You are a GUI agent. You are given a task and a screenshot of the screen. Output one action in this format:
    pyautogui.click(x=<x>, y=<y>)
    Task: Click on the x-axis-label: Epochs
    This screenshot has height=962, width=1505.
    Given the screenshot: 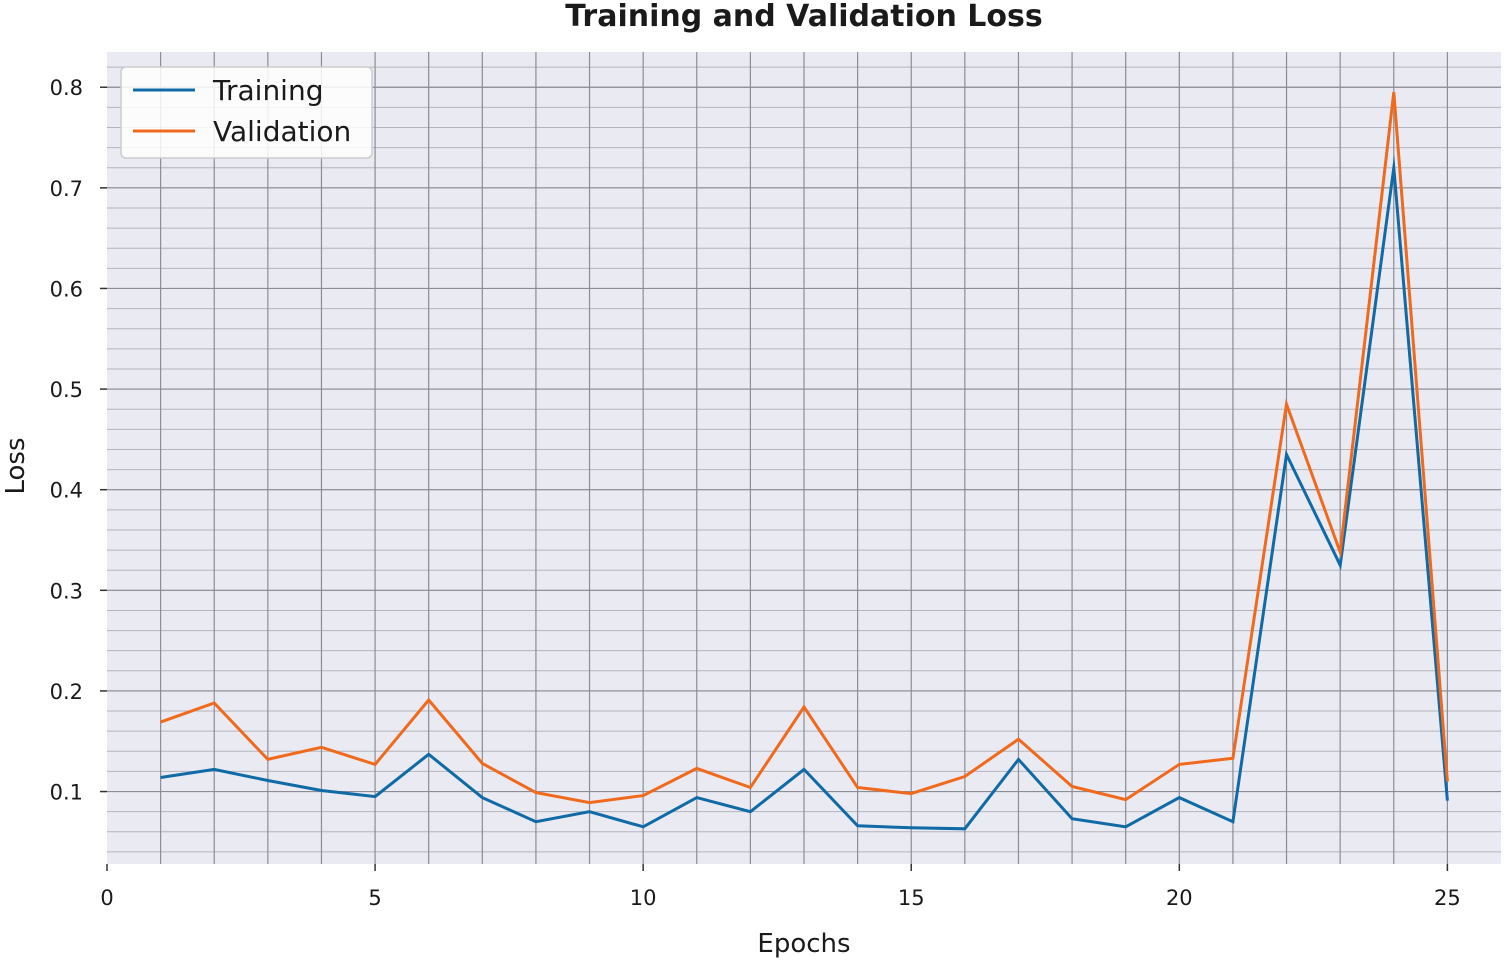 What is the action you would take?
    pyautogui.click(x=803, y=944)
    